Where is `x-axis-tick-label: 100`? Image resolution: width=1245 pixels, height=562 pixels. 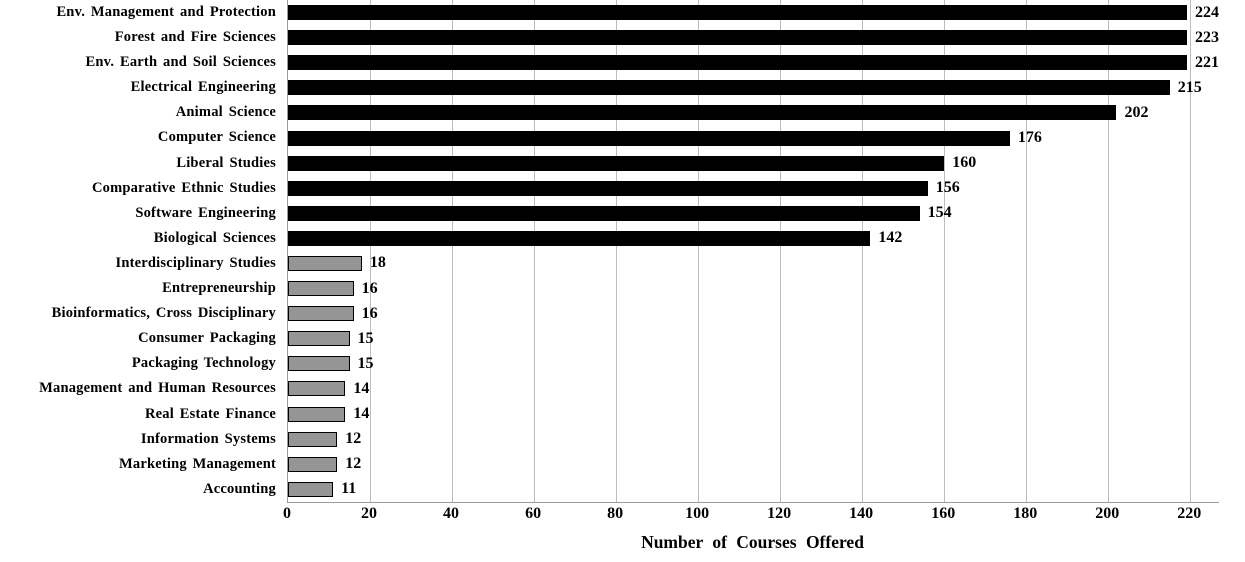
x-axis-tick-label: 100 is located at coordinates (697, 513).